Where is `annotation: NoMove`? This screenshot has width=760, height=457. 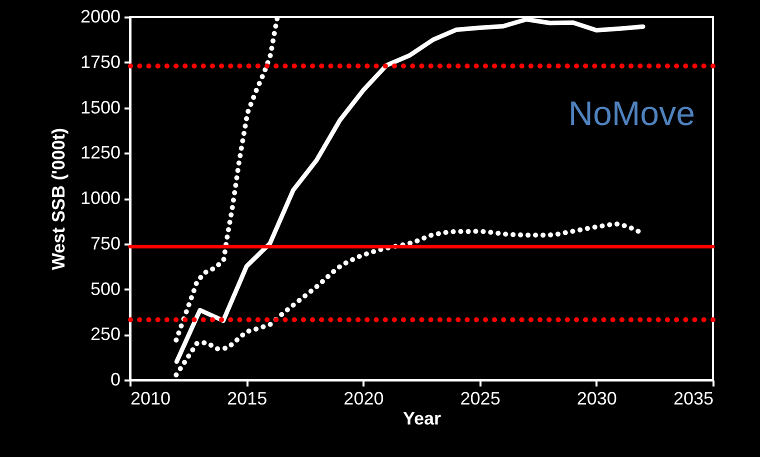
annotation: NoMove is located at coordinates (631, 114).